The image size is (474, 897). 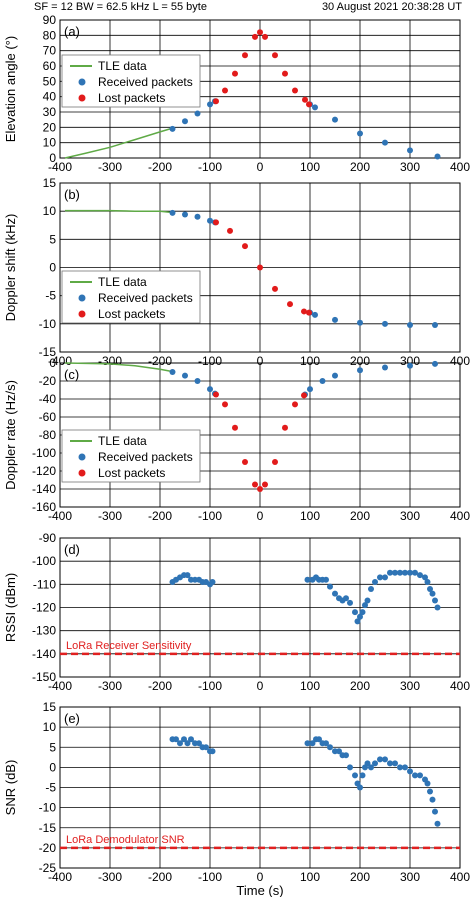 What do you see at coordinates (10, 788) in the screenshot?
I see `y-axis-label: SNR (dB)` at bounding box center [10, 788].